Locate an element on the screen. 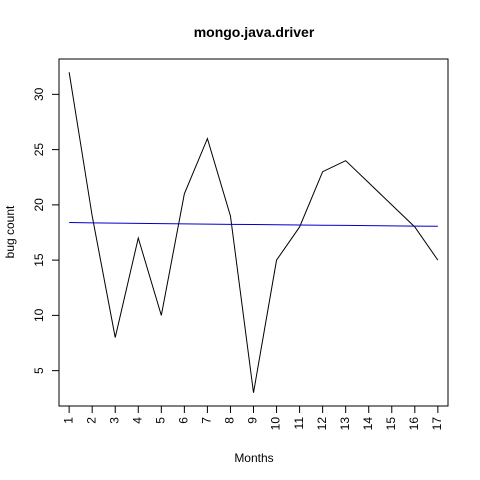 This screenshot has width=480, height=480. y-tick-label-20: 20 is located at coordinates (39, 205).